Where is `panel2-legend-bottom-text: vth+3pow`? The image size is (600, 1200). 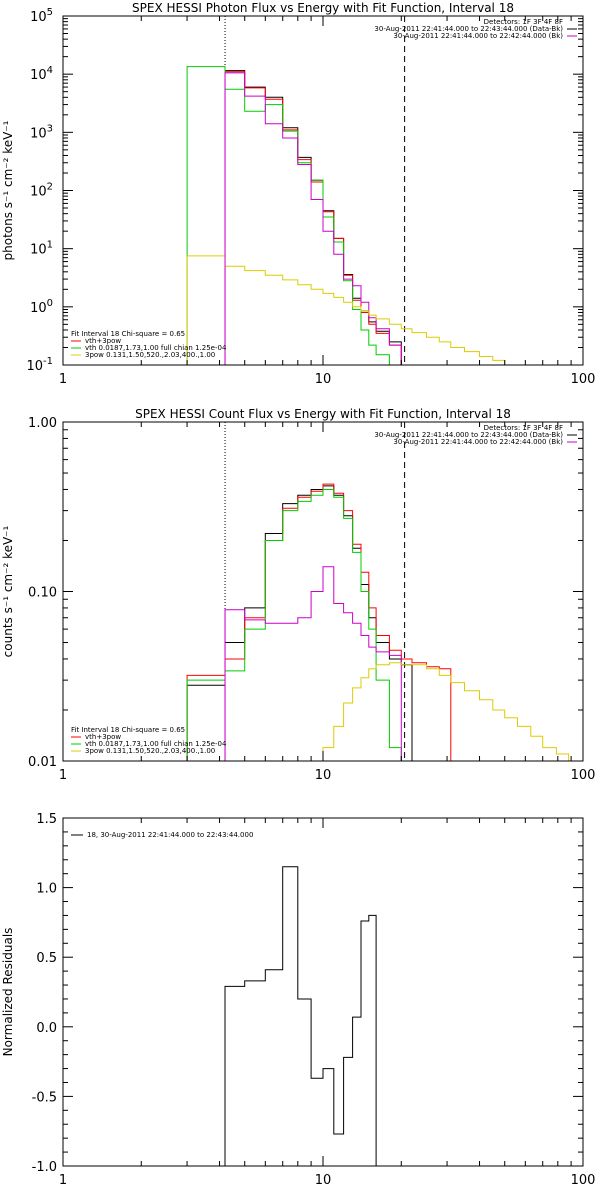 panel2-legend-bottom-text: vth+3pow is located at coordinates (103, 737).